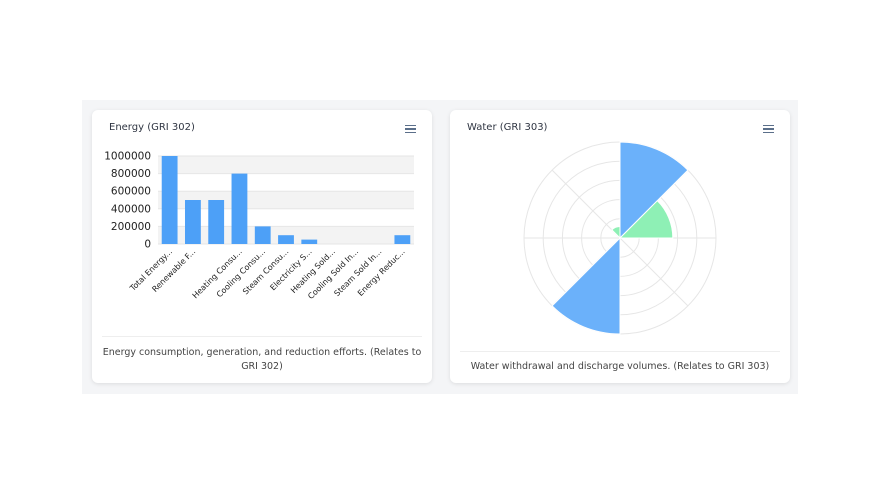 This screenshot has height=496, width=881. I want to click on energy-card-title: Energy (GRI 302), so click(152, 127).